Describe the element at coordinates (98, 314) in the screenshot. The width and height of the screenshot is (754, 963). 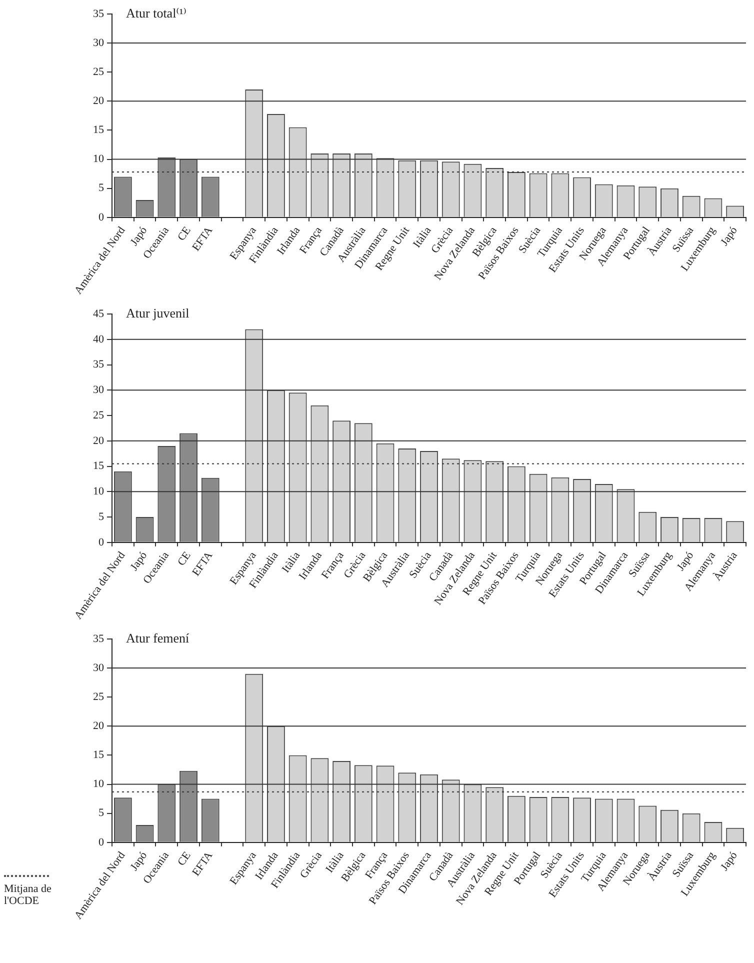
I see `y-tick-label: 45` at that location.